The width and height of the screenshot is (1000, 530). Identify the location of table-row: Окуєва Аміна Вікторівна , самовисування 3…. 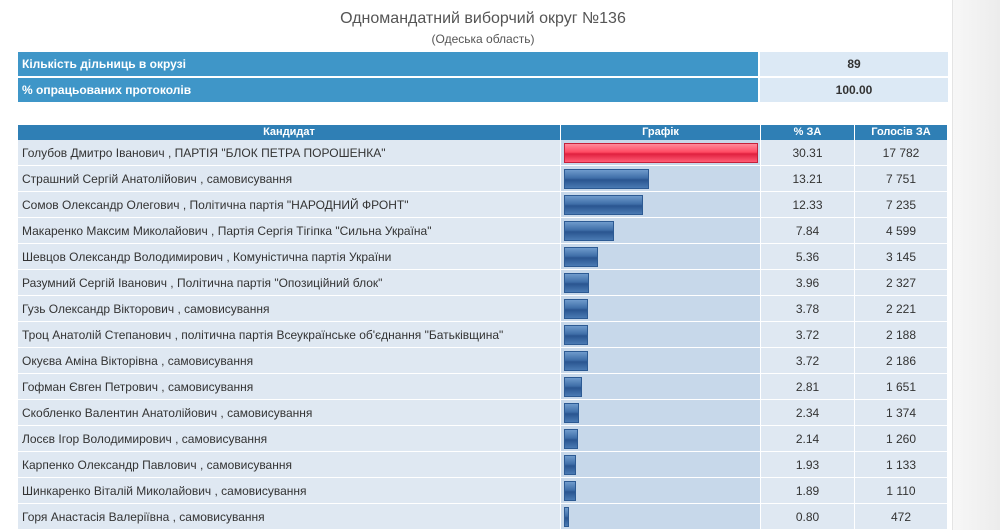
(483, 361).